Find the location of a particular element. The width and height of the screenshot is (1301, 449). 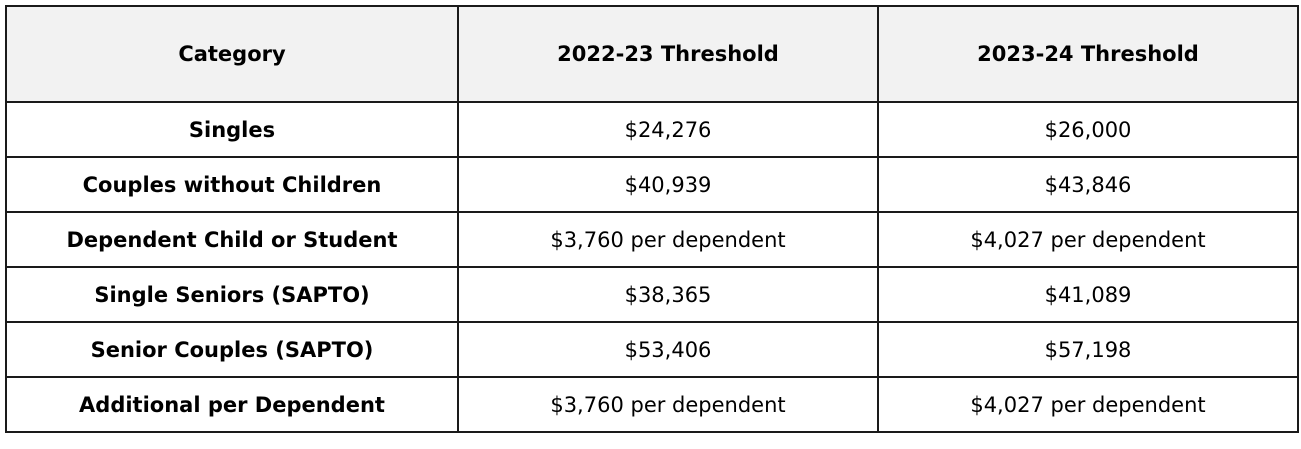

table-row: Couples without Children $40,939 $43,846 is located at coordinates (652, 184).